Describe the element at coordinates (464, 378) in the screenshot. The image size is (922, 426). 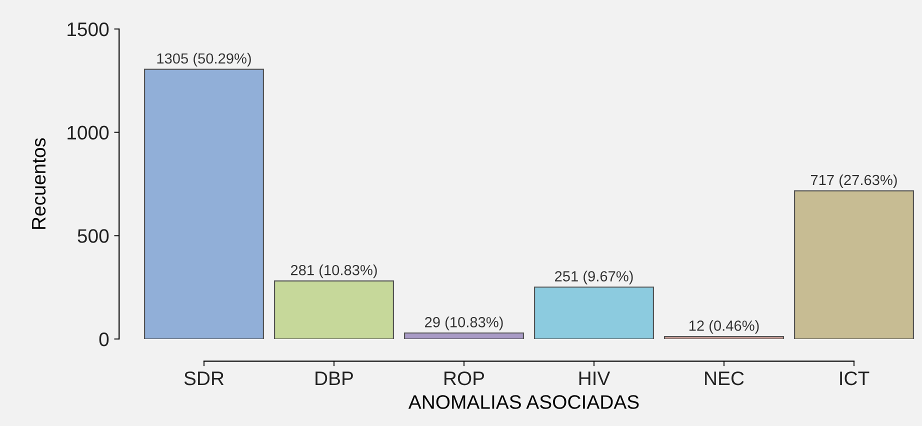
I see `x-tick-label: ROP` at that location.